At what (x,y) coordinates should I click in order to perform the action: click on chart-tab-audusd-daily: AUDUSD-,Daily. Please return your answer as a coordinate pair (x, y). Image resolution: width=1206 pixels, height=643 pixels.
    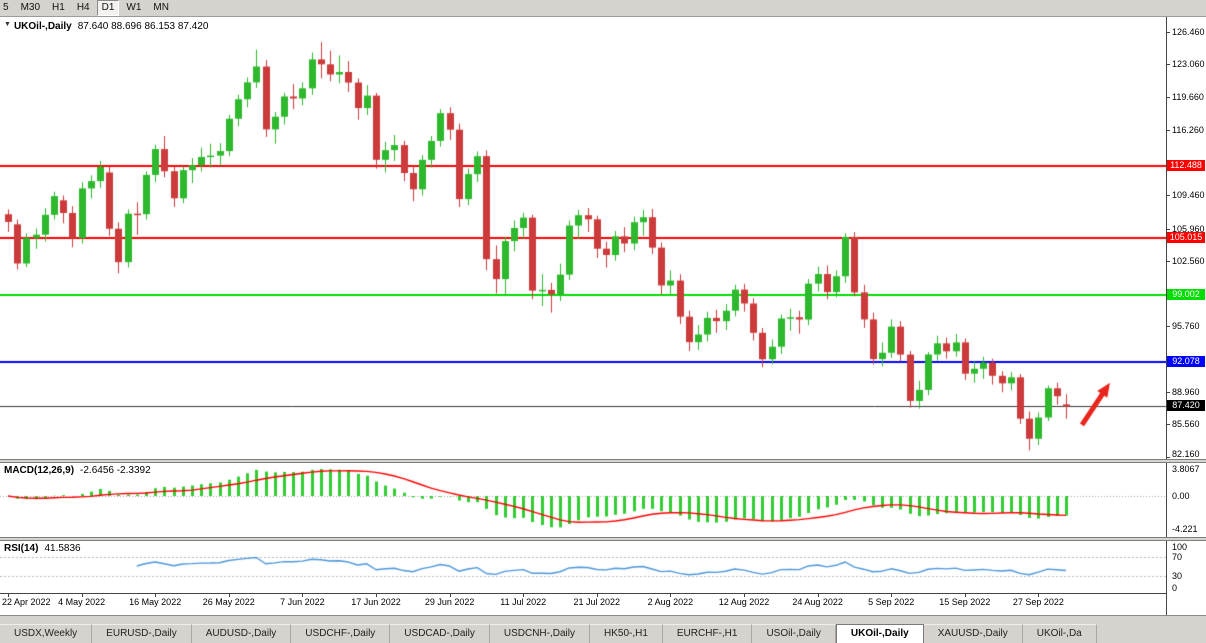
    Looking at the image, I should click on (241, 633).